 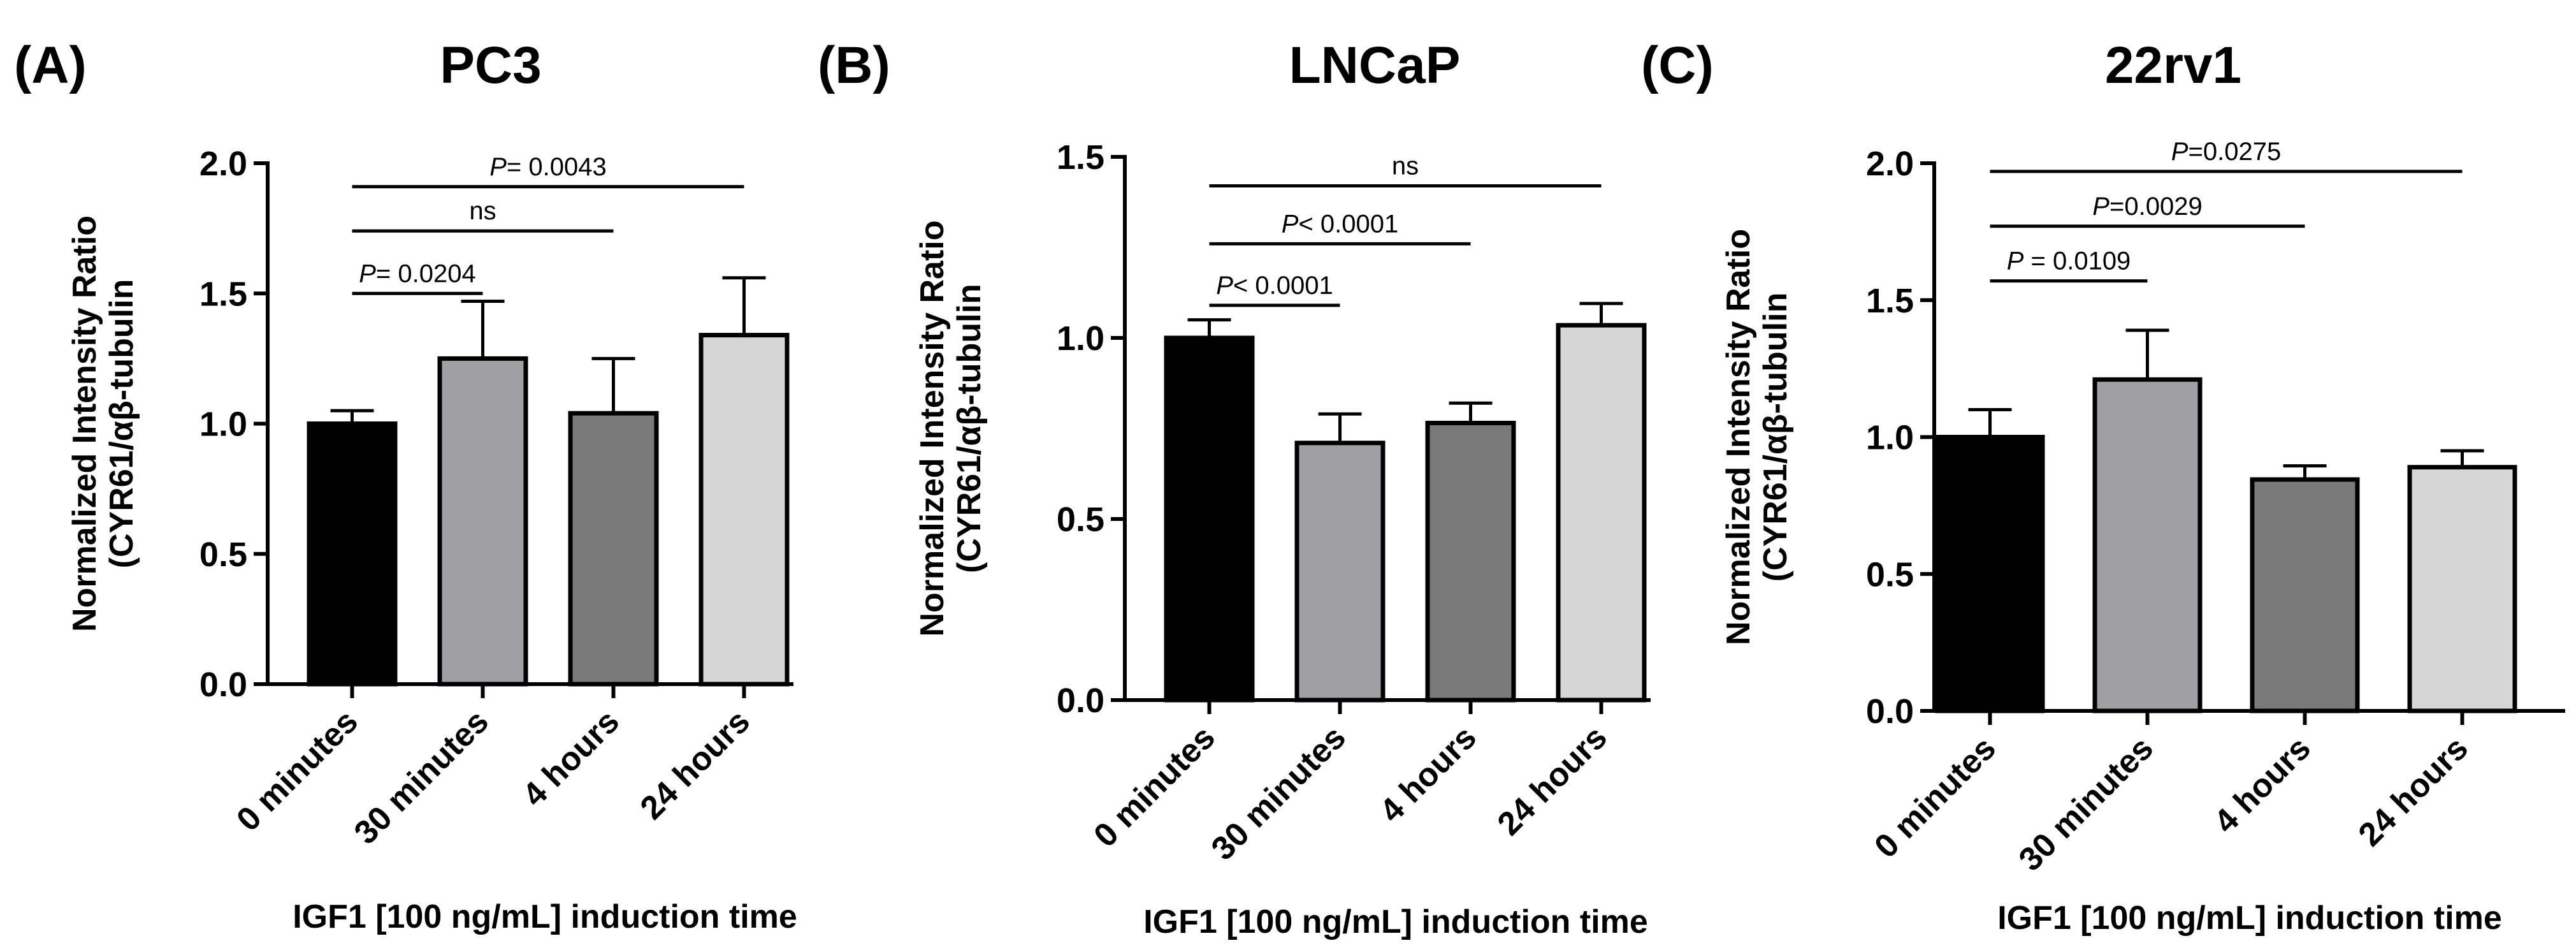 I want to click on p-value: = 0.0043, so click(x=557, y=167).